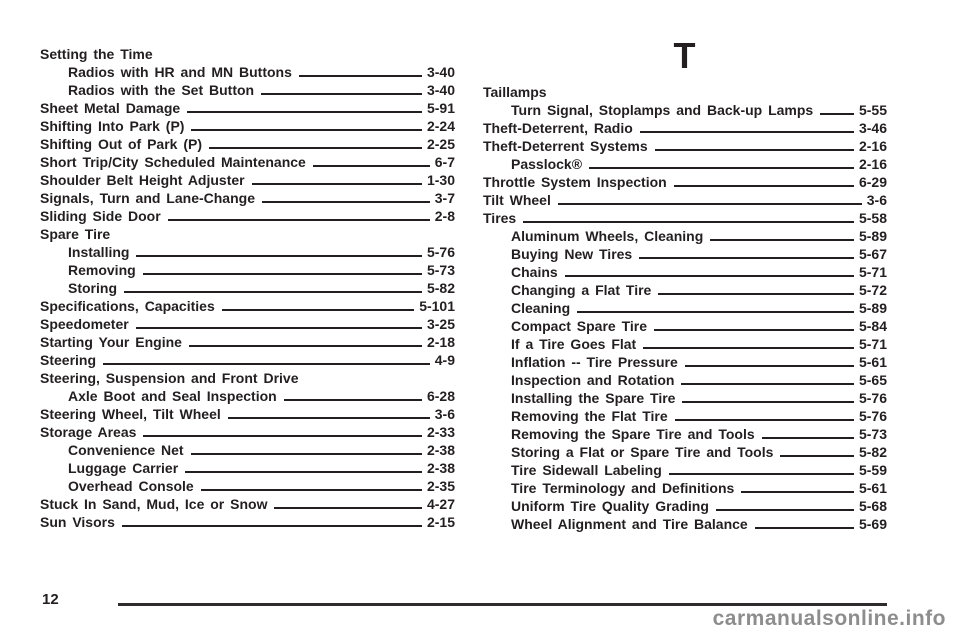 The width and height of the screenshot is (960, 640). Describe the element at coordinates (247, 233) in the screenshot. I see `index-entry: Spare Tire` at that location.